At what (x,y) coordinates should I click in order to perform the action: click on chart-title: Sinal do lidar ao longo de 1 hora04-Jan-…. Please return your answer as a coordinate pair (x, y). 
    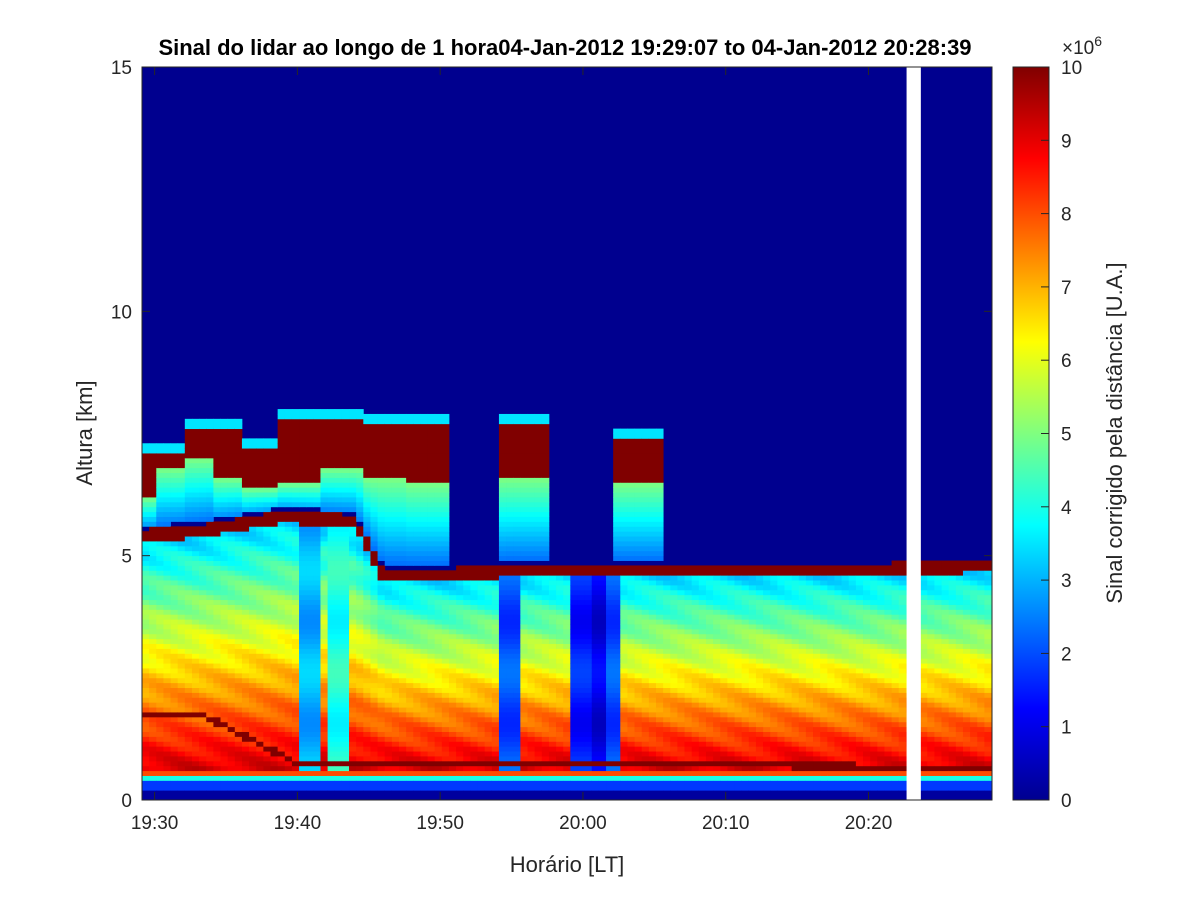
    Looking at the image, I should click on (564, 47).